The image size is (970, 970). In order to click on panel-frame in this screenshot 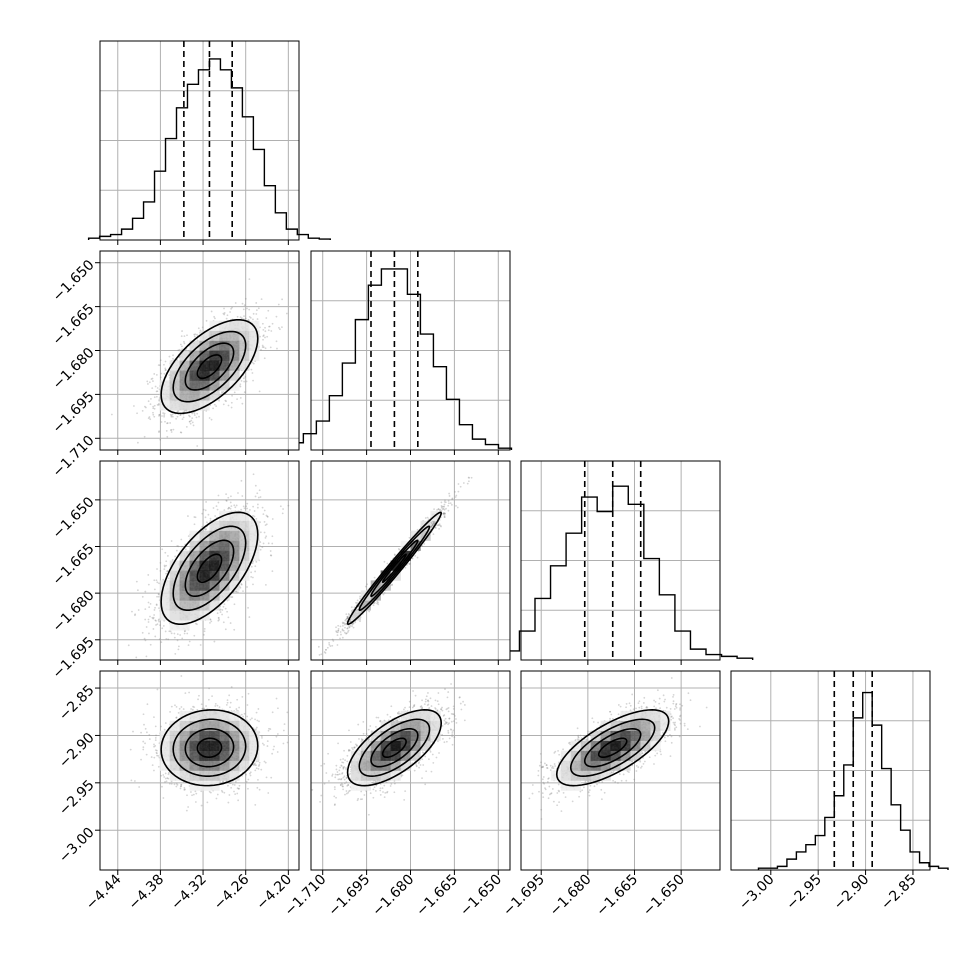, I will do `click(199, 560)`.